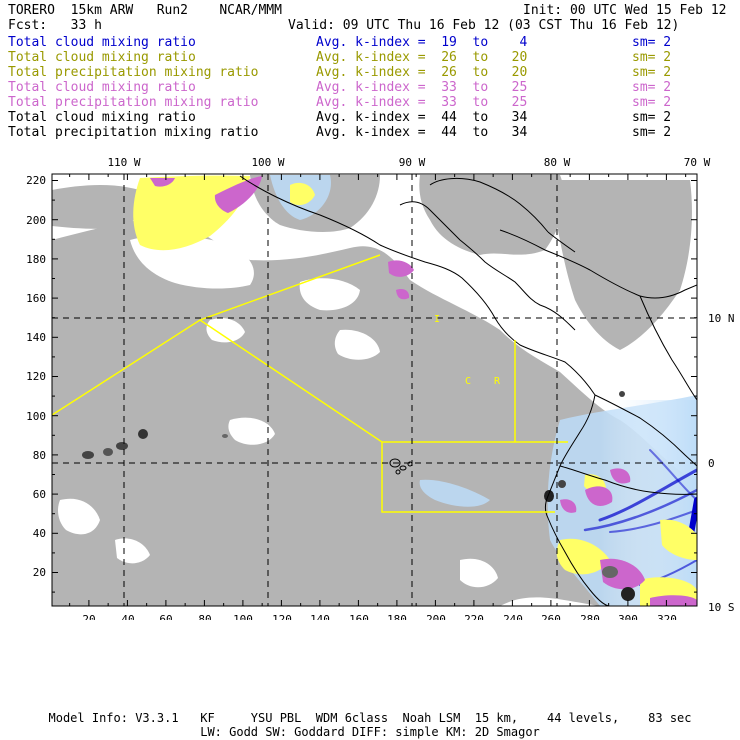  I want to click on y-tick-label: 20, so click(39, 572).